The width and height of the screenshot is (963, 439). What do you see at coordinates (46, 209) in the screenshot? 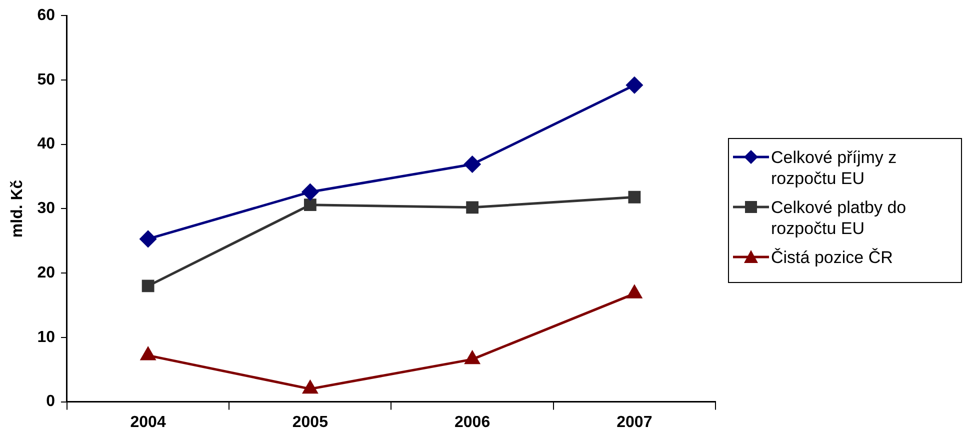
I see `y-tick-label: 30` at bounding box center [46, 209].